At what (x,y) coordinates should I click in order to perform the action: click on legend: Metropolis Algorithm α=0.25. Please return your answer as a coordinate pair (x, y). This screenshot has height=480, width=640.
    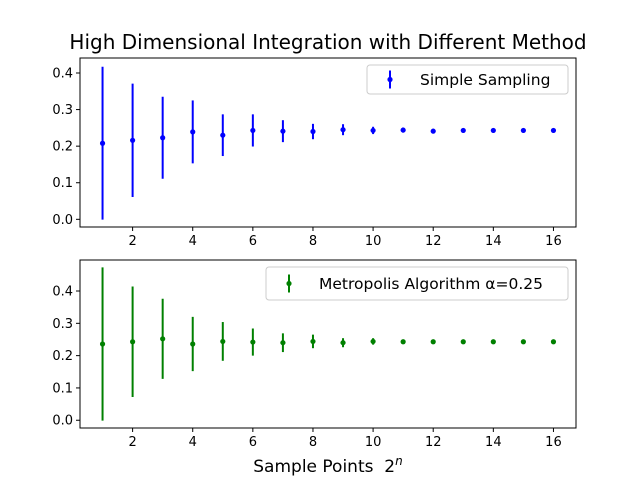
    Looking at the image, I should click on (417, 283).